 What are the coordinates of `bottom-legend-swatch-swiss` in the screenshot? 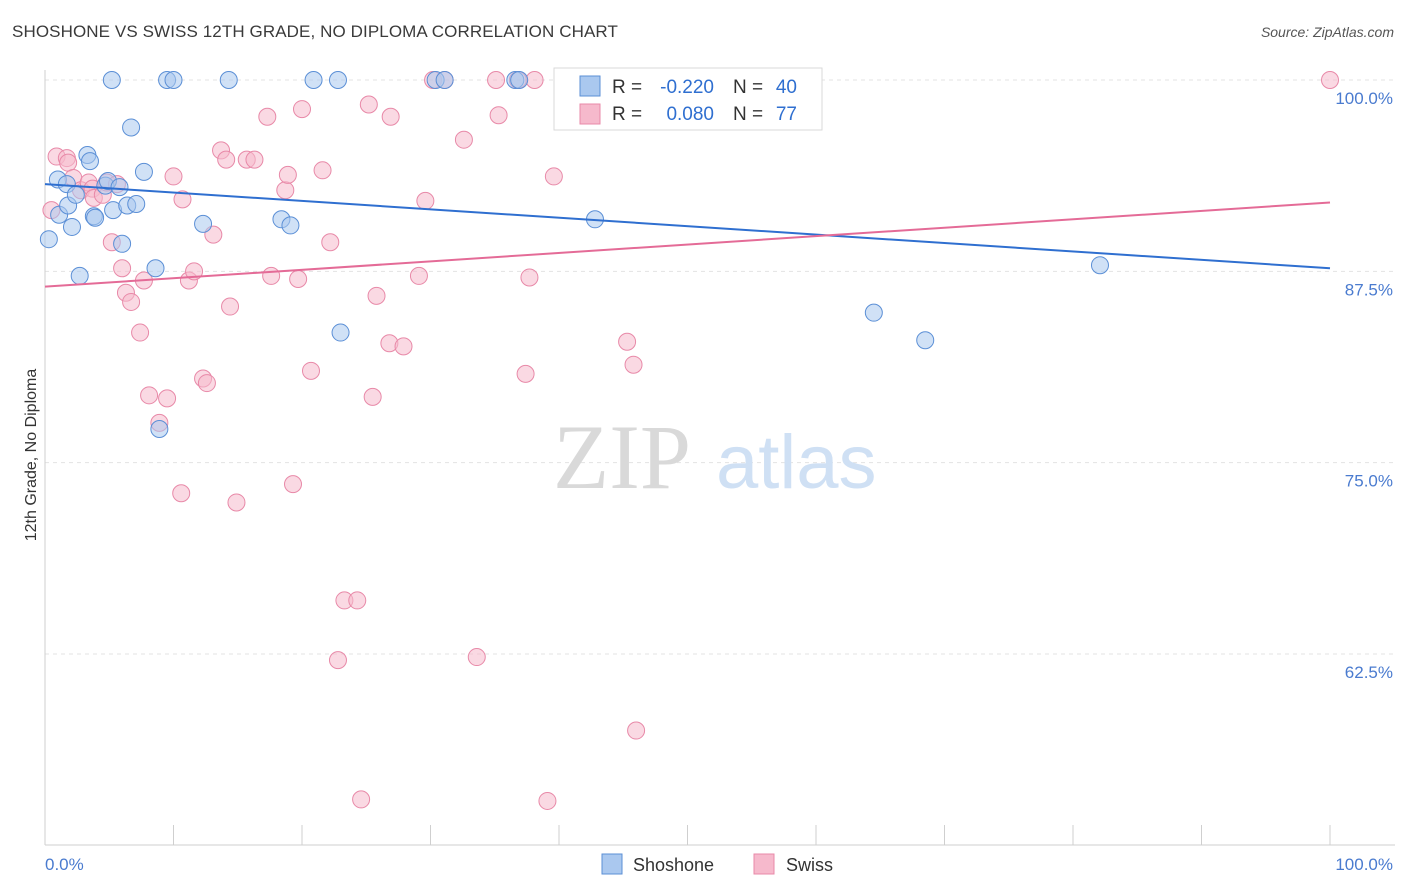 It's located at (764, 864).